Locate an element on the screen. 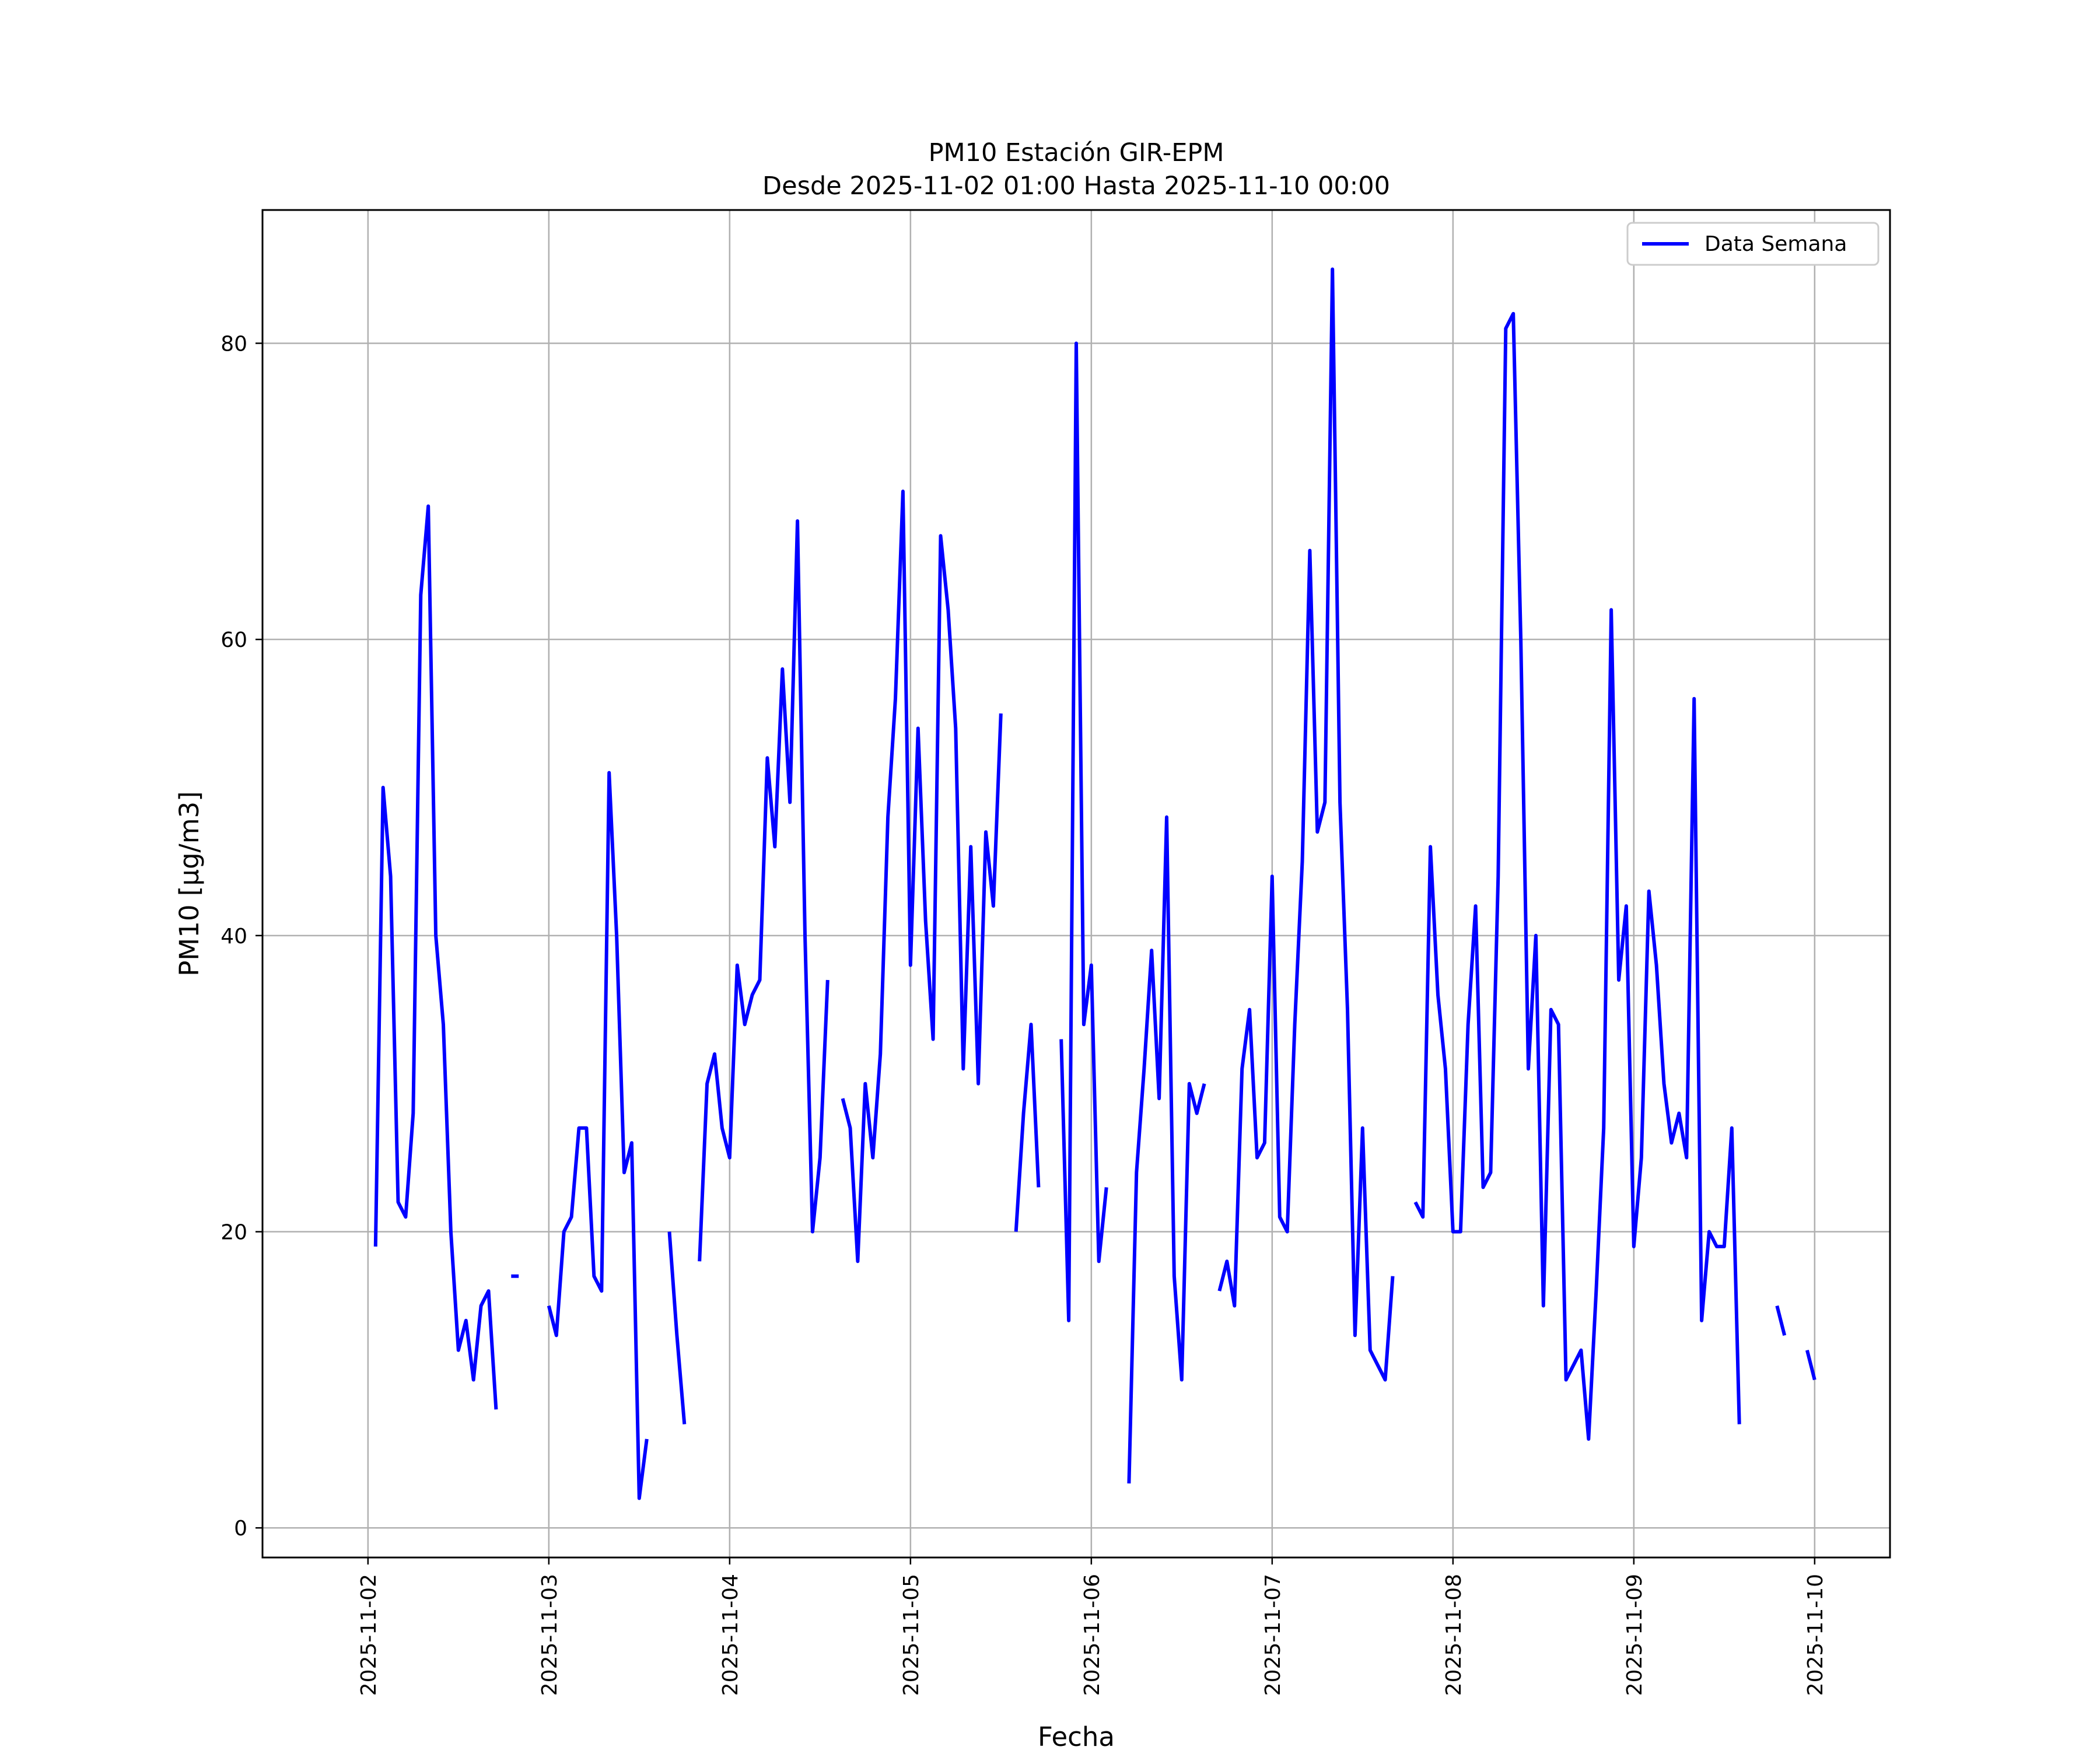 The height and width of the screenshot is (1750, 2100). y-tick-label: 80 is located at coordinates (233, 344).